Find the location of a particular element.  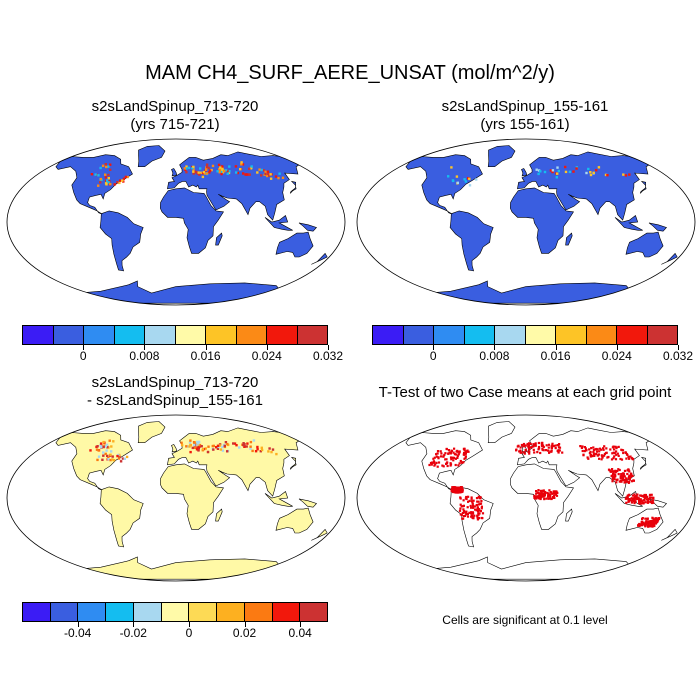

colorbar-difference is located at coordinates (175, 612).